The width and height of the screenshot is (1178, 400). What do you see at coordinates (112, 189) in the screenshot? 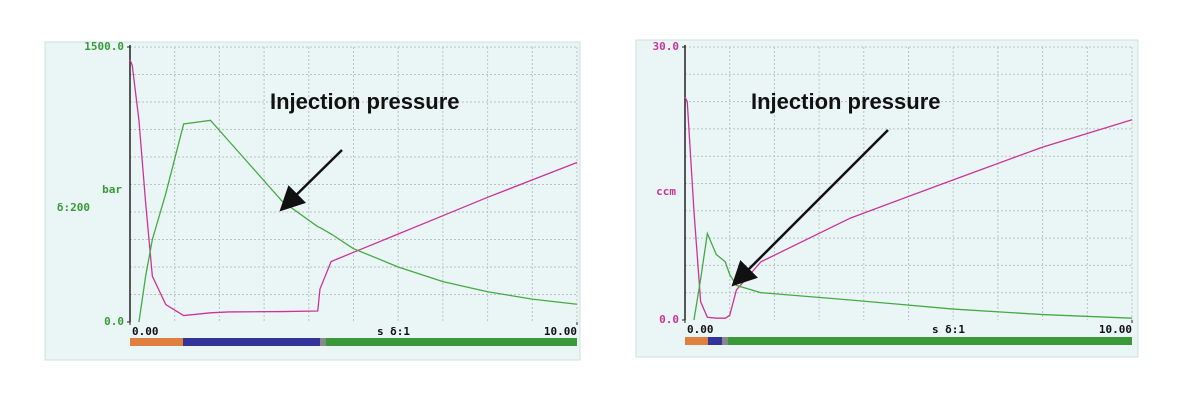
I see `y-axis-label: bar` at bounding box center [112, 189].